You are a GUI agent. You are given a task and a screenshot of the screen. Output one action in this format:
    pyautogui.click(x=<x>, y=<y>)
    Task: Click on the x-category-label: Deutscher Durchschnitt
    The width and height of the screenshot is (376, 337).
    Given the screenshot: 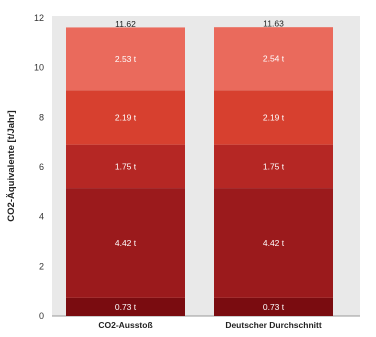 What is the action you would take?
    pyautogui.click(x=273, y=325)
    